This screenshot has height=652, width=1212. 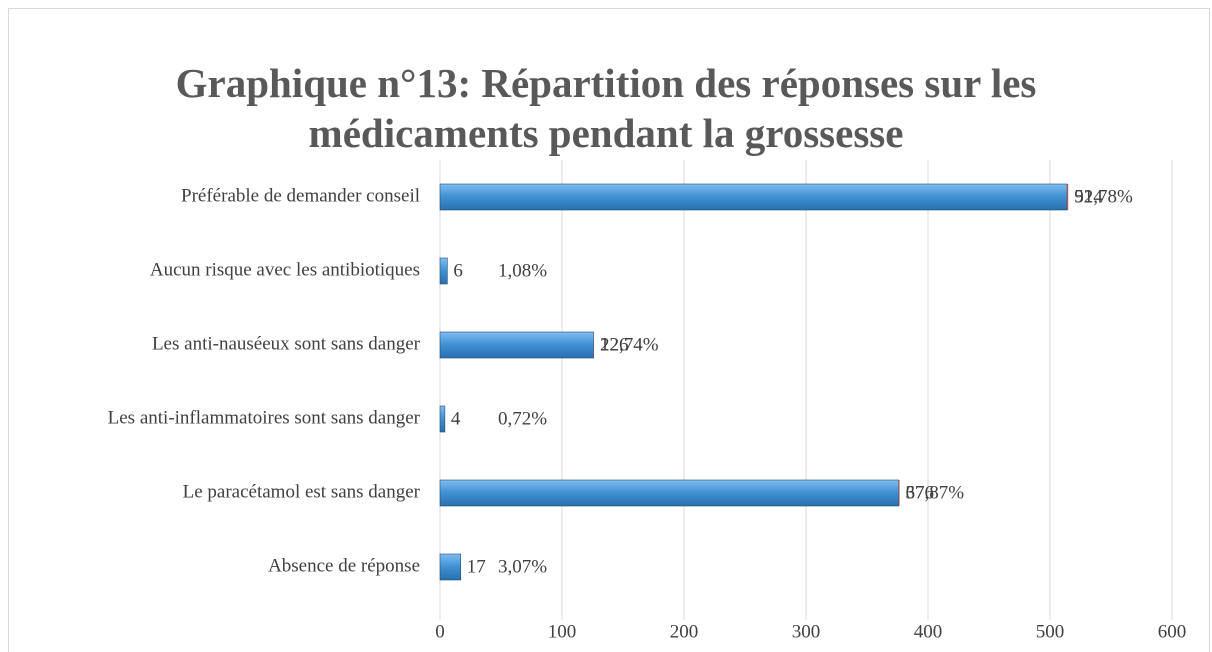 What do you see at coordinates (458, 270) in the screenshot?
I see `value-label: 6` at bounding box center [458, 270].